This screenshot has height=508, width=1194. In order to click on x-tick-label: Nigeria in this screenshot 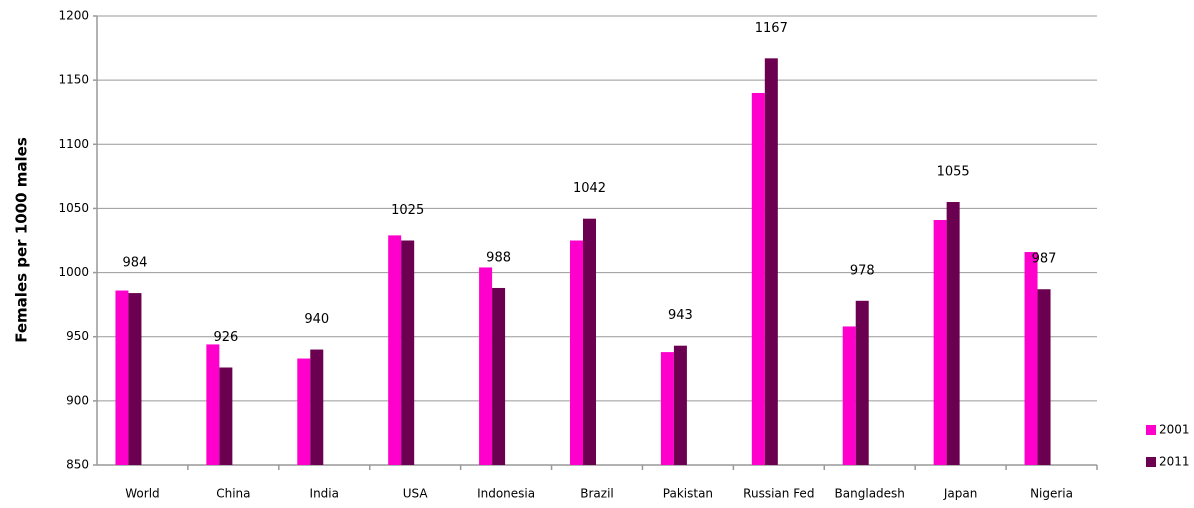, I will do `click(1051, 494)`.